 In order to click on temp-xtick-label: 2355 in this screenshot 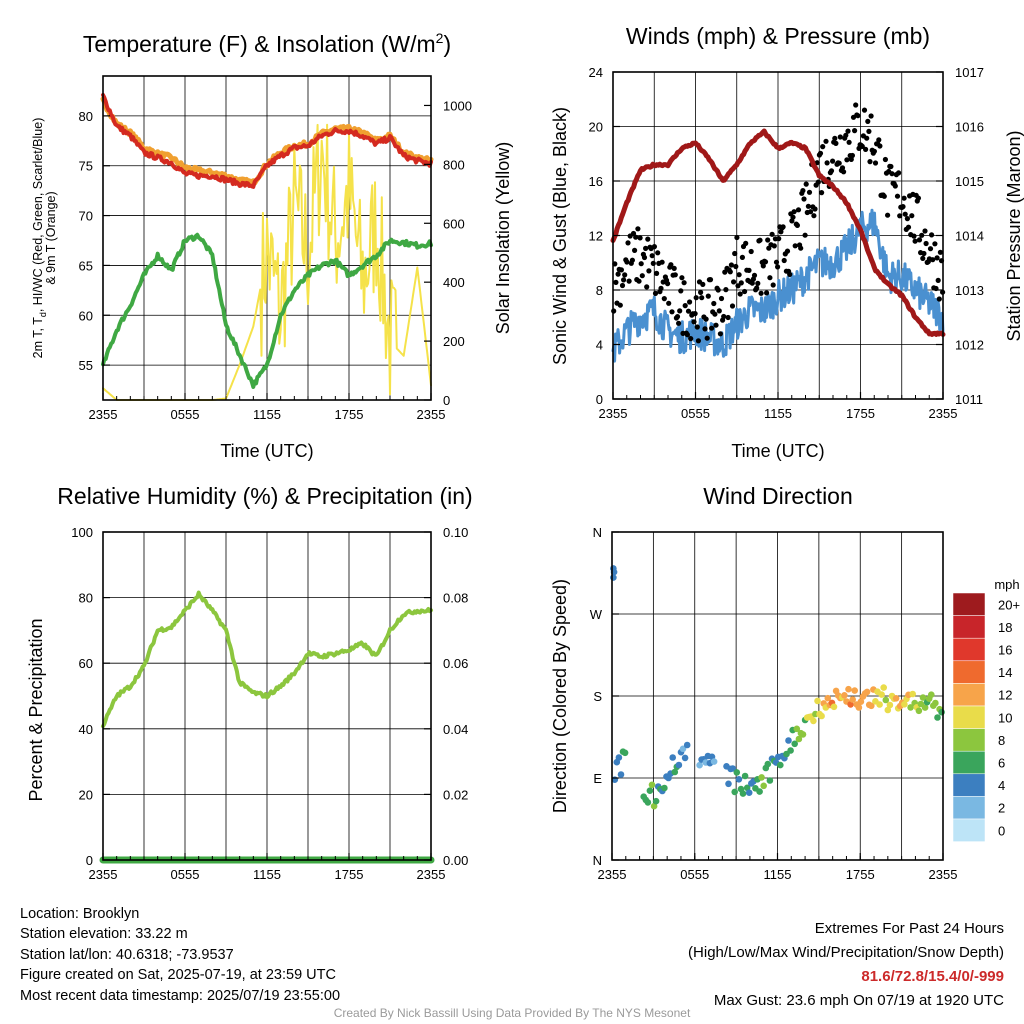, I will do `click(431, 414)`.